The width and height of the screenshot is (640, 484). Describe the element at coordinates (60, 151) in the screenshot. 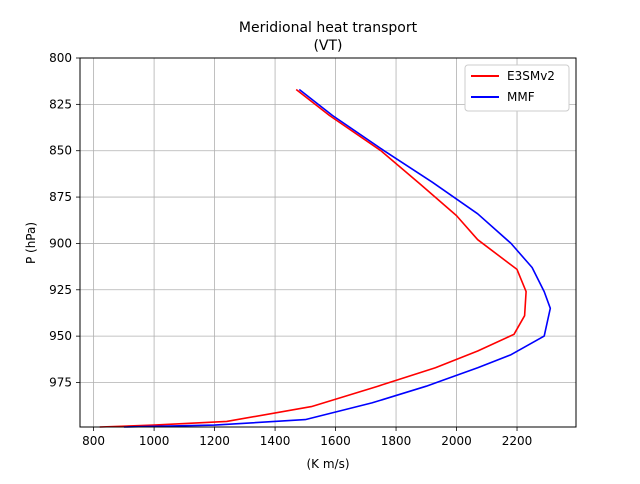

I see `y-tick-label: 850` at that location.